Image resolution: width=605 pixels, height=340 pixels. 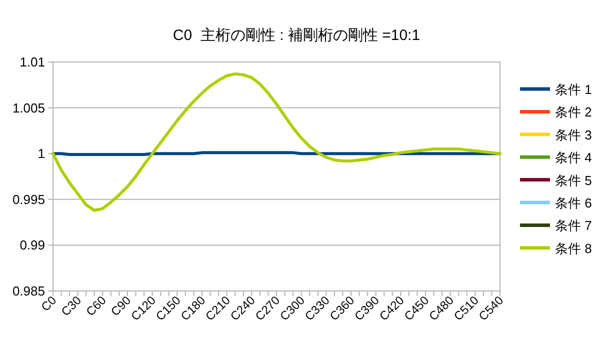 I want to click on legend-label: 条件 1, so click(x=573, y=89).